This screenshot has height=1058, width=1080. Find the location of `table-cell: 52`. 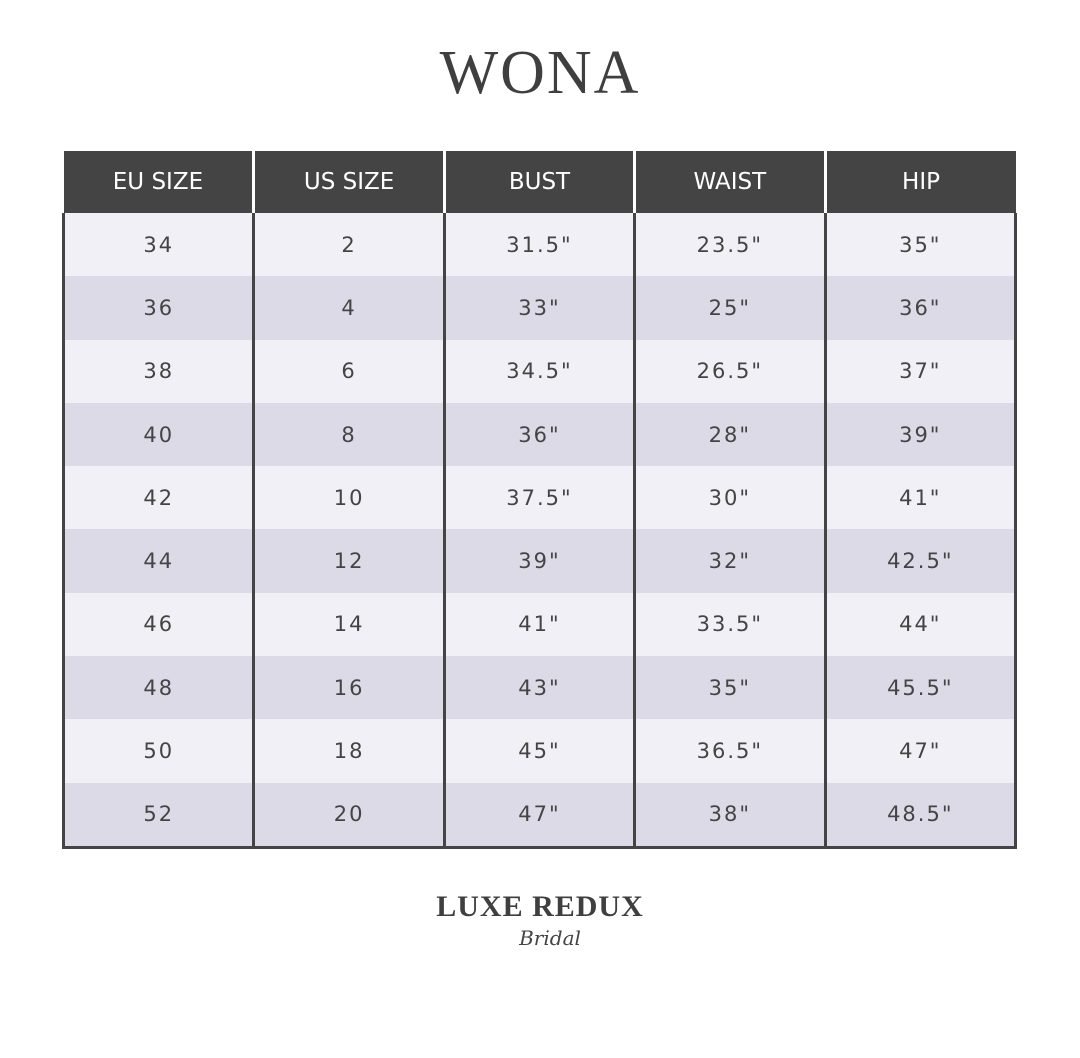

table-cell: 52 is located at coordinates (157, 815).